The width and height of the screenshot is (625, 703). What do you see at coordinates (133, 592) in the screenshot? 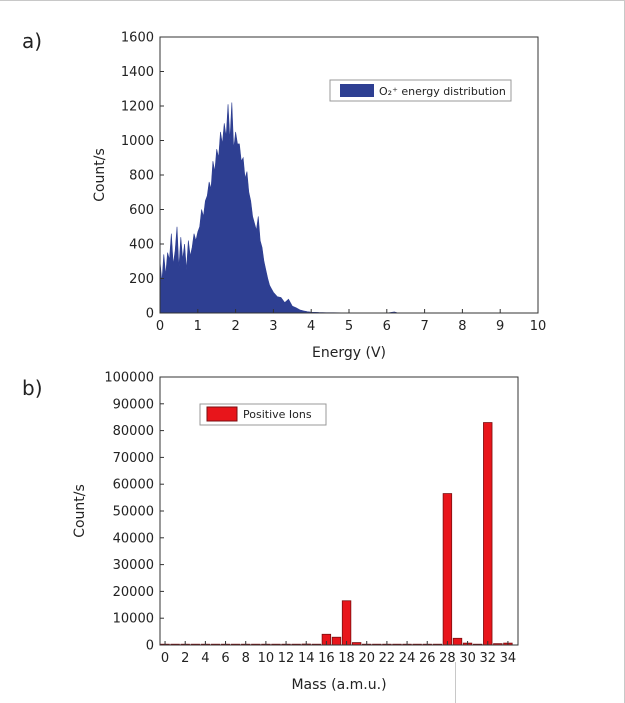
I see `y-tick-label-b: 20000` at bounding box center [133, 592].